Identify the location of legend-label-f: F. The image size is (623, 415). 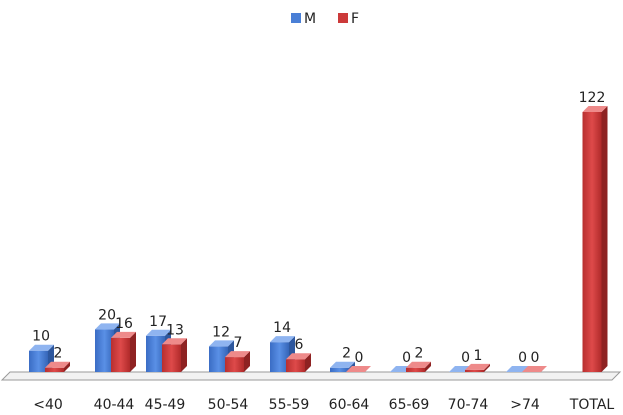
(355, 19).